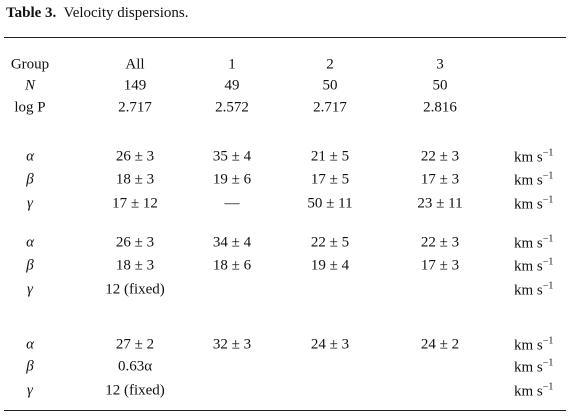  I want to click on header-cell: 1, so click(232, 64).